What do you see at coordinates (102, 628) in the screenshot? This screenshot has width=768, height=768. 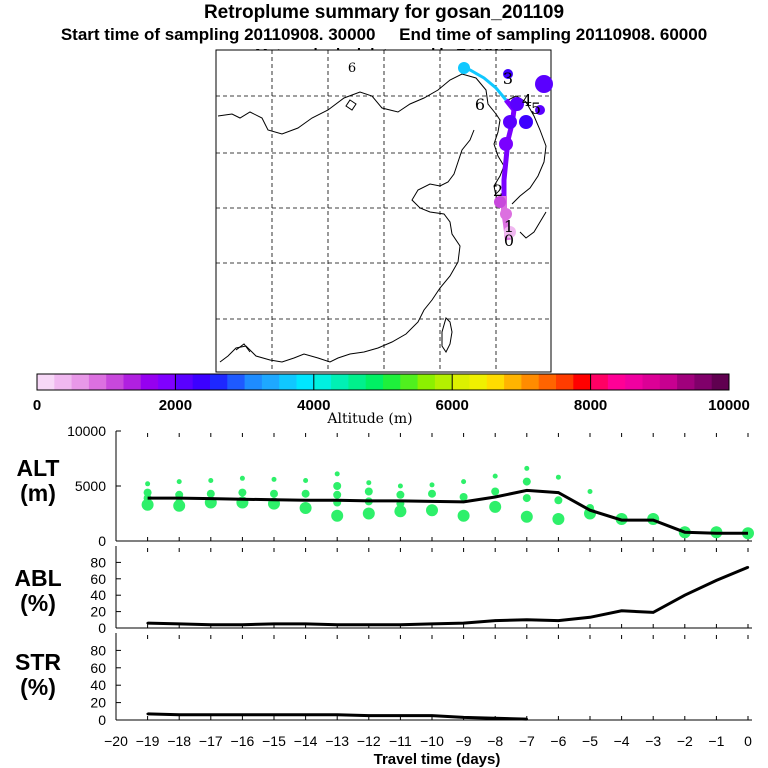 I see `abl-y-tick-label: 0` at bounding box center [102, 628].